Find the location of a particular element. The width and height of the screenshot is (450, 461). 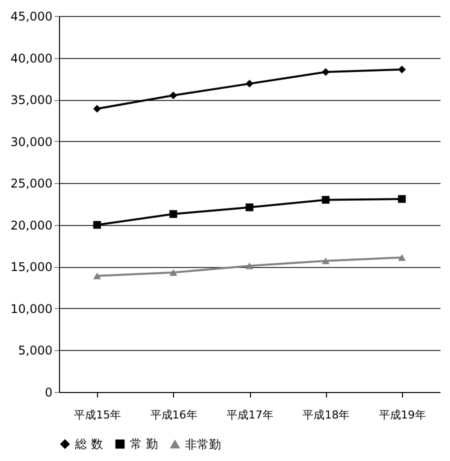

y-tick-label: 5,000 is located at coordinates (35, 351).